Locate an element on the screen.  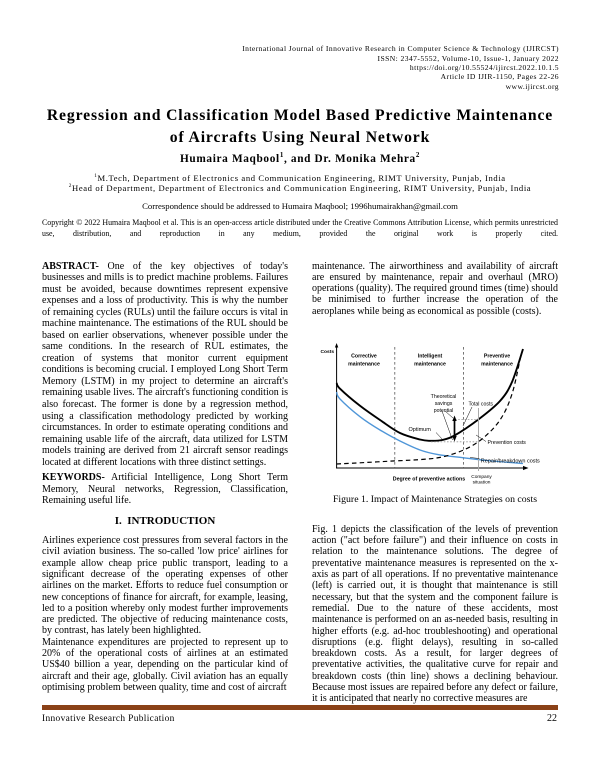
svg-text: Preventive is located at coordinates (497, 357).